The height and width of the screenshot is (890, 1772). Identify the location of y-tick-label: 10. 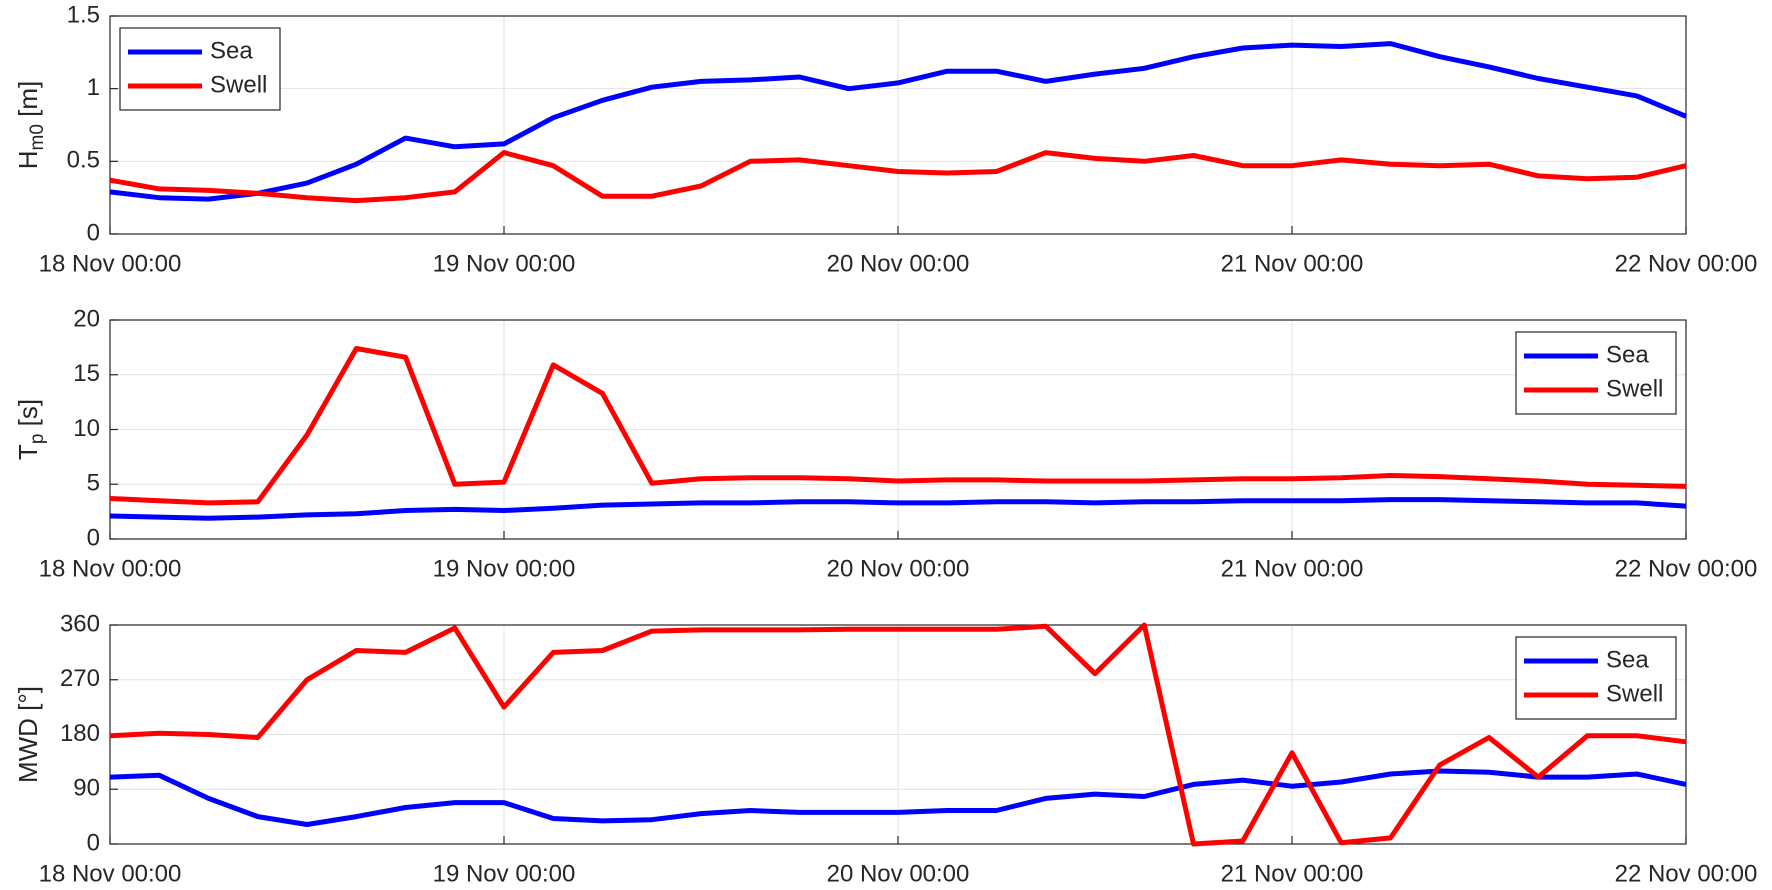
(86, 428).